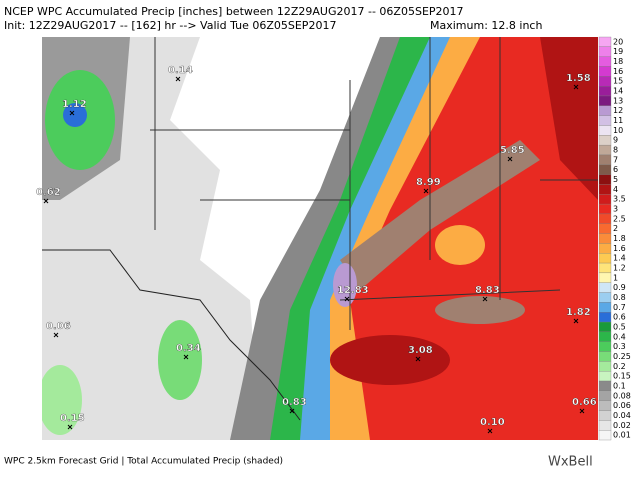 The image size is (640, 477). I want to click on point-value: 0.62, so click(48, 192).